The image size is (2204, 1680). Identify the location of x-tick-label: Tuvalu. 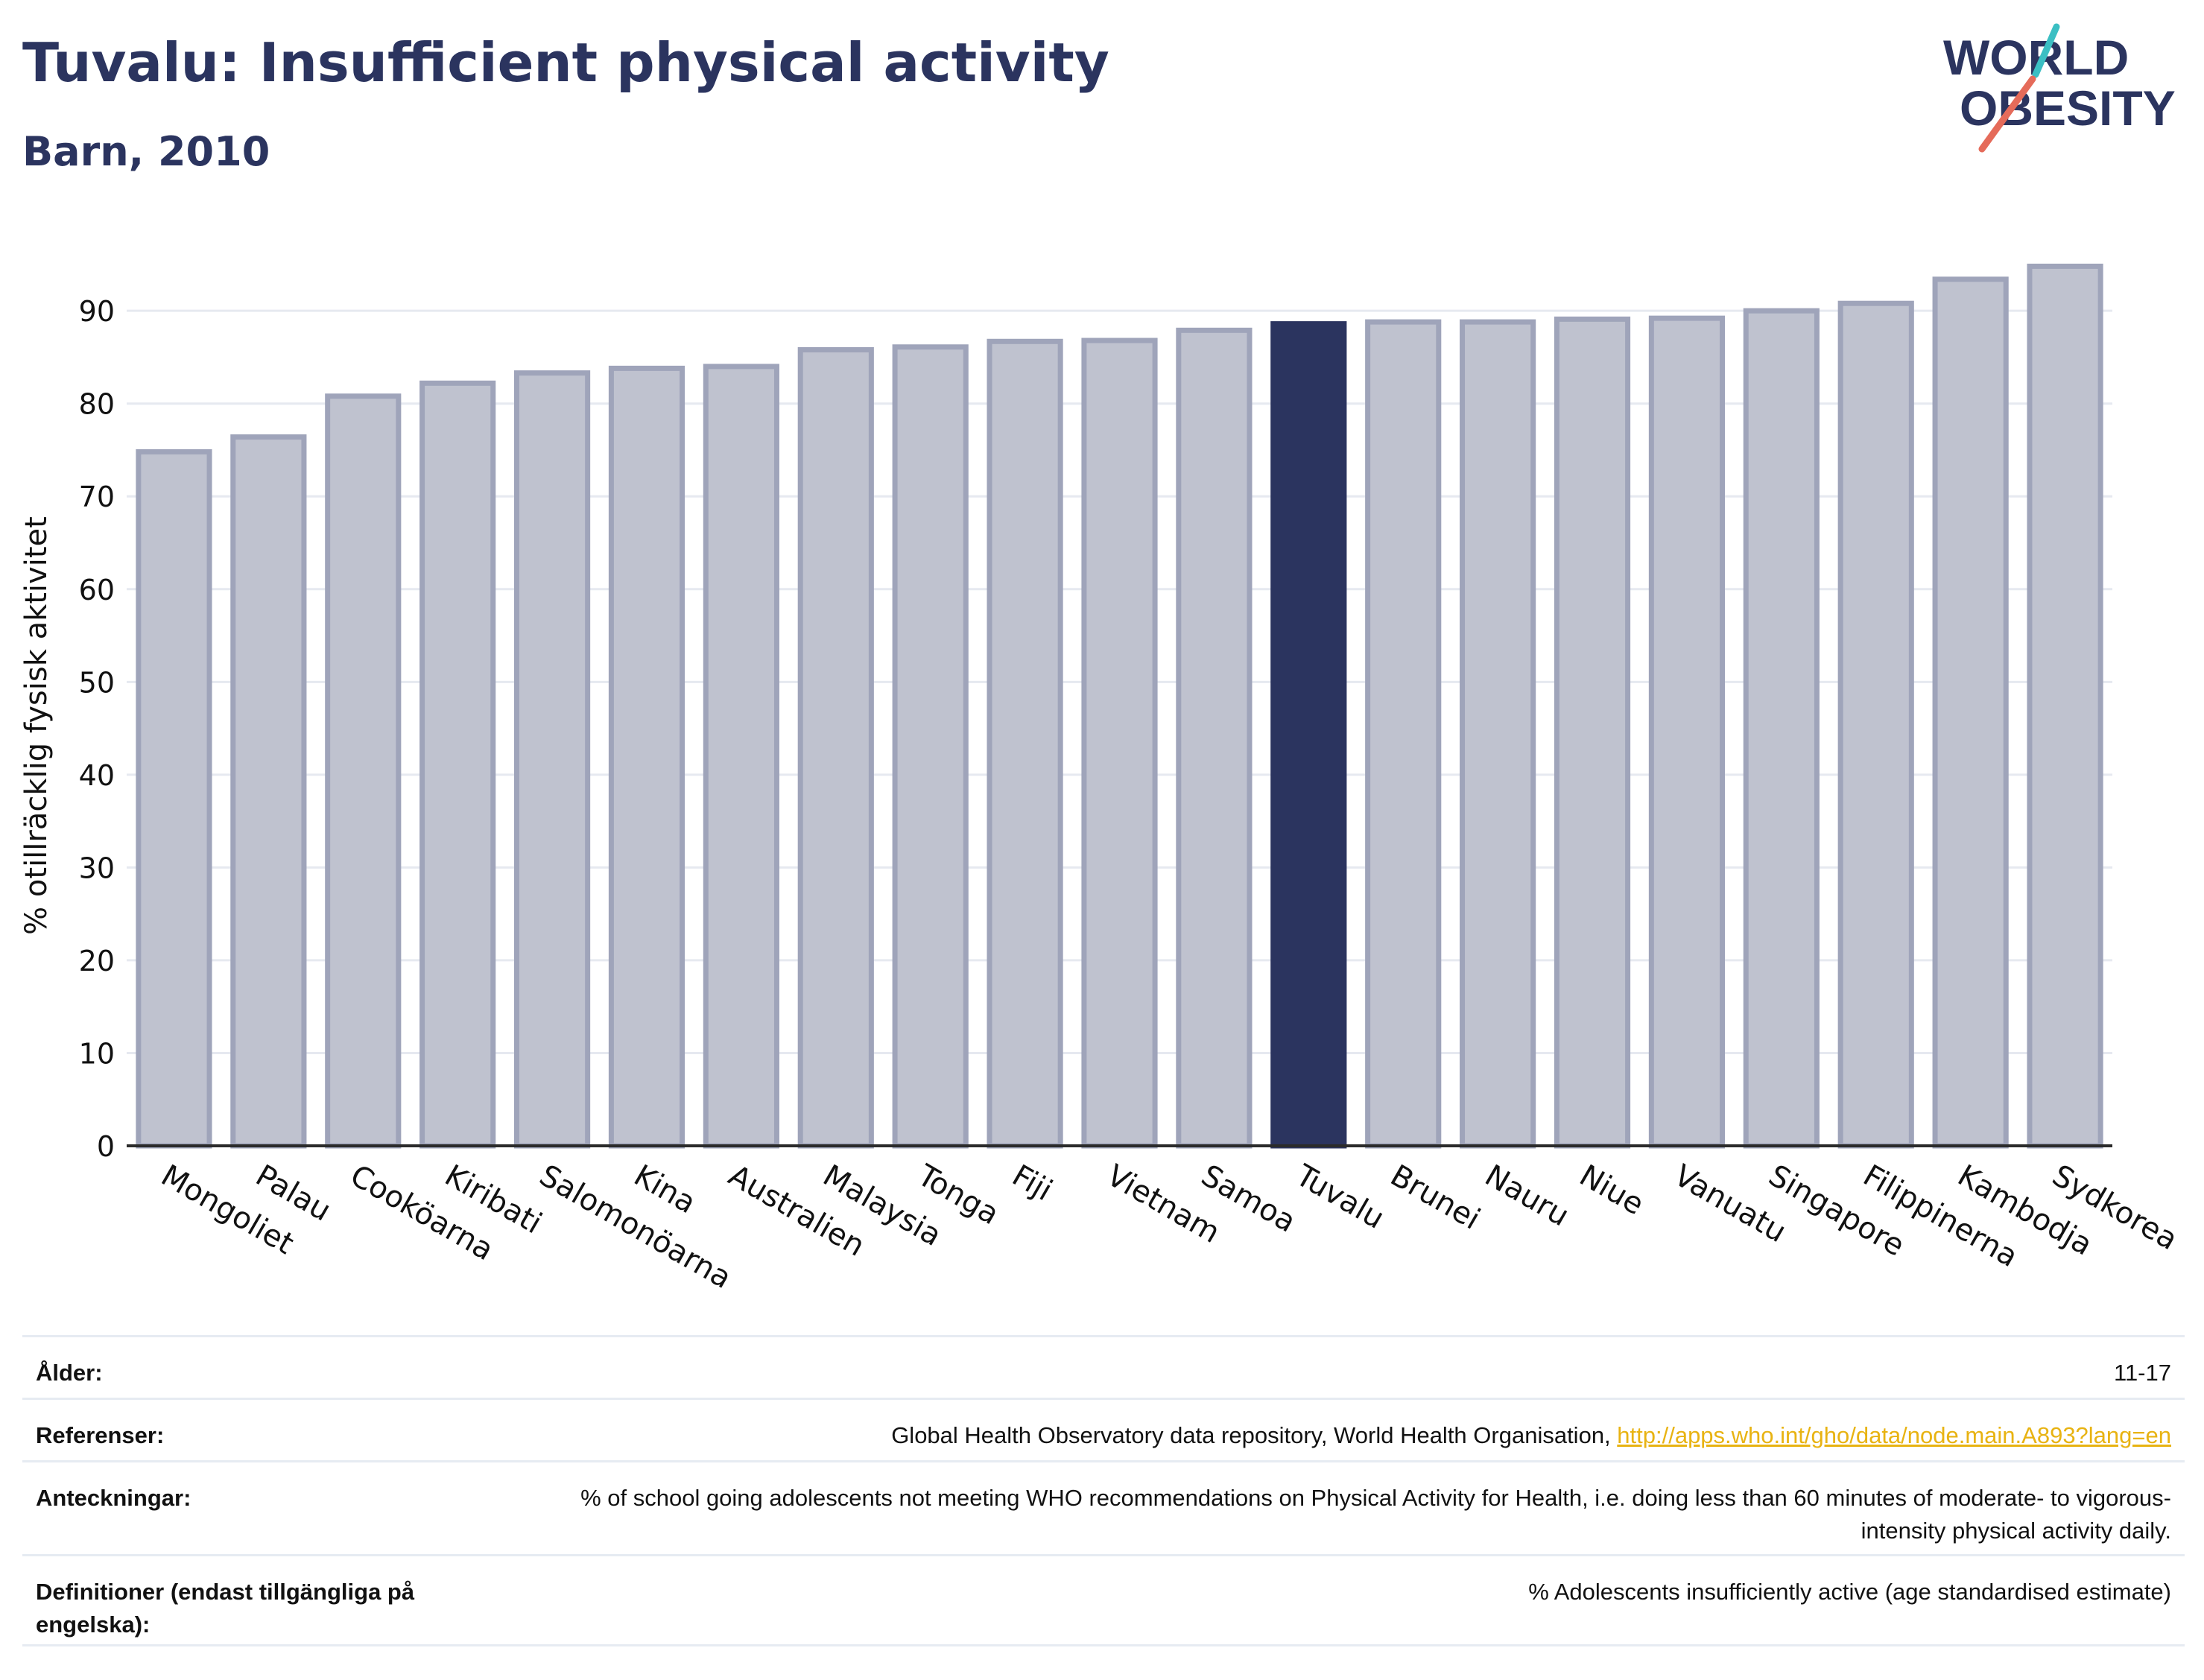
(1339, 1197).